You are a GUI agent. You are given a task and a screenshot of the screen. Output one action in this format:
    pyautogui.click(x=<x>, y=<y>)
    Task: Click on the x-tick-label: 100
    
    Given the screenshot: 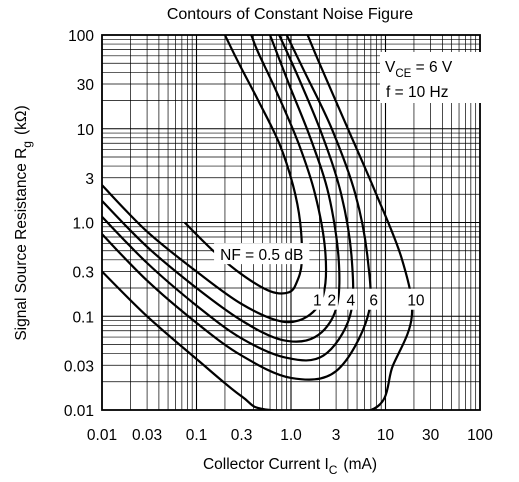 What is the action you would take?
    pyautogui.click(x=480, y=435)
    